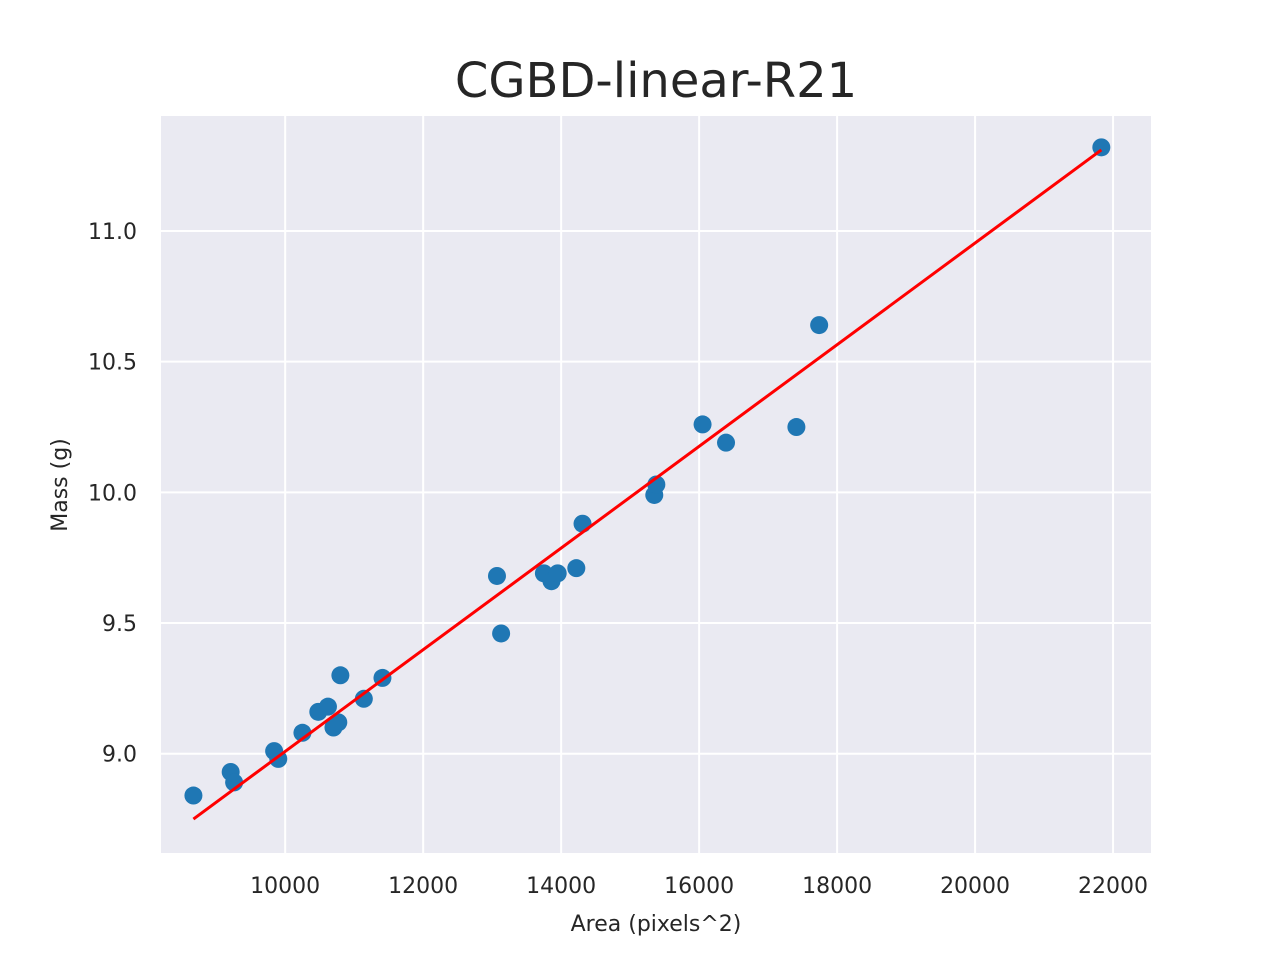 This screenshot has width=1280, height=960. Describe the element at coordinates (975, 886) in the screenshot. I see `x-tick-label: 20000` at that location.